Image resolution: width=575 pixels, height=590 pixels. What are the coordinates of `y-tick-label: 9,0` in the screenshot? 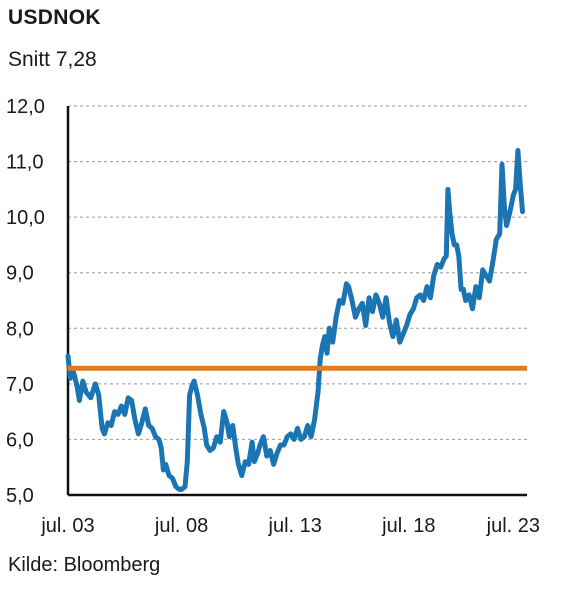 It's located at (20, 274).